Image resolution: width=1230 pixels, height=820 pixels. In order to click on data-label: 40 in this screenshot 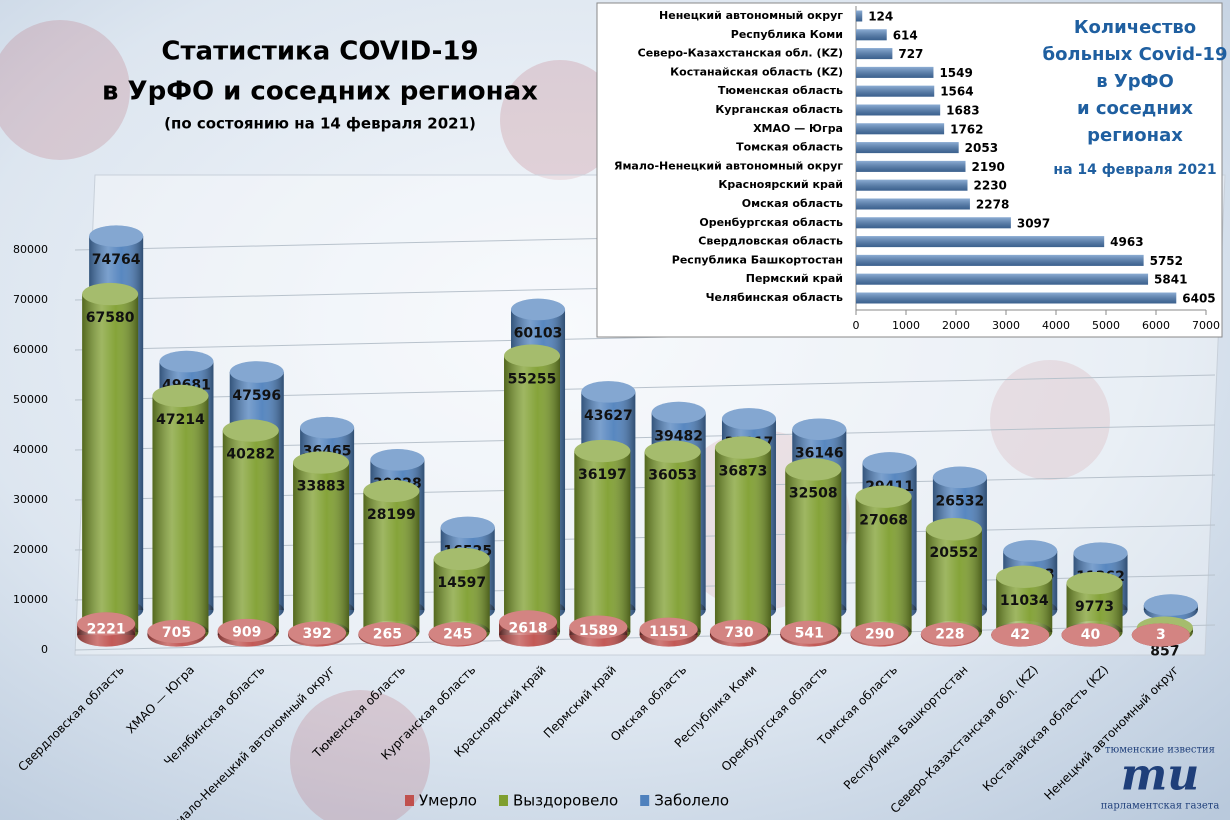, I will do `click(1091, 635)`.